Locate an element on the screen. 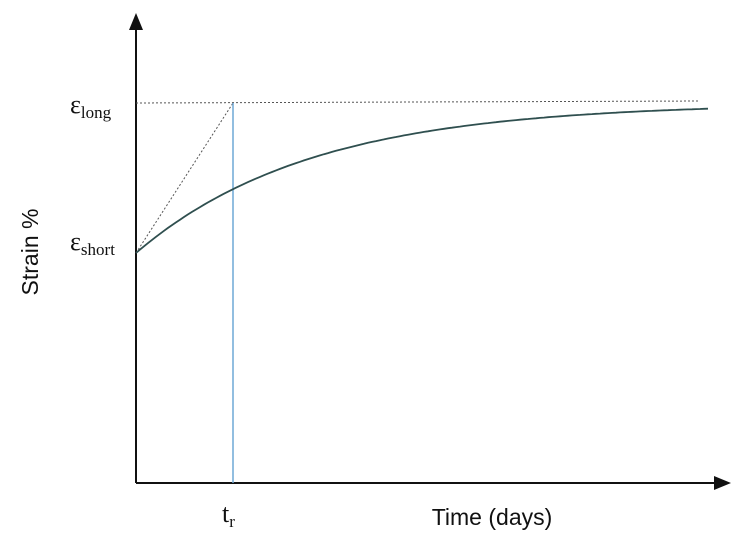  eps-short-label: εshort is located at coordinates (92, 243).